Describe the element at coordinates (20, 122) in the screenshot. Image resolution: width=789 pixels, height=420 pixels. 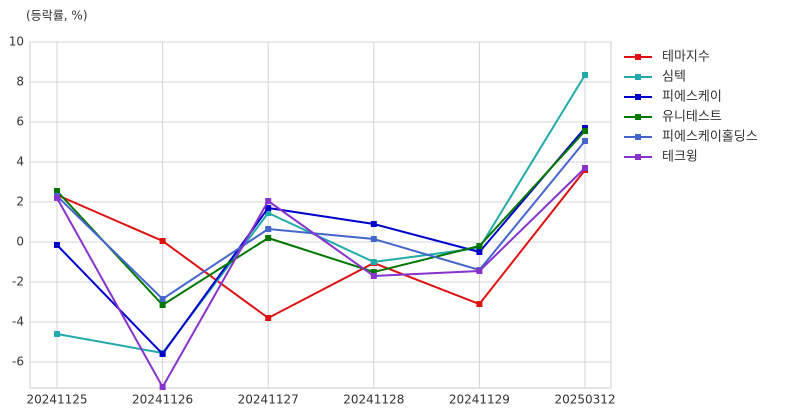
I see `y-tick-label: 6` at that location.